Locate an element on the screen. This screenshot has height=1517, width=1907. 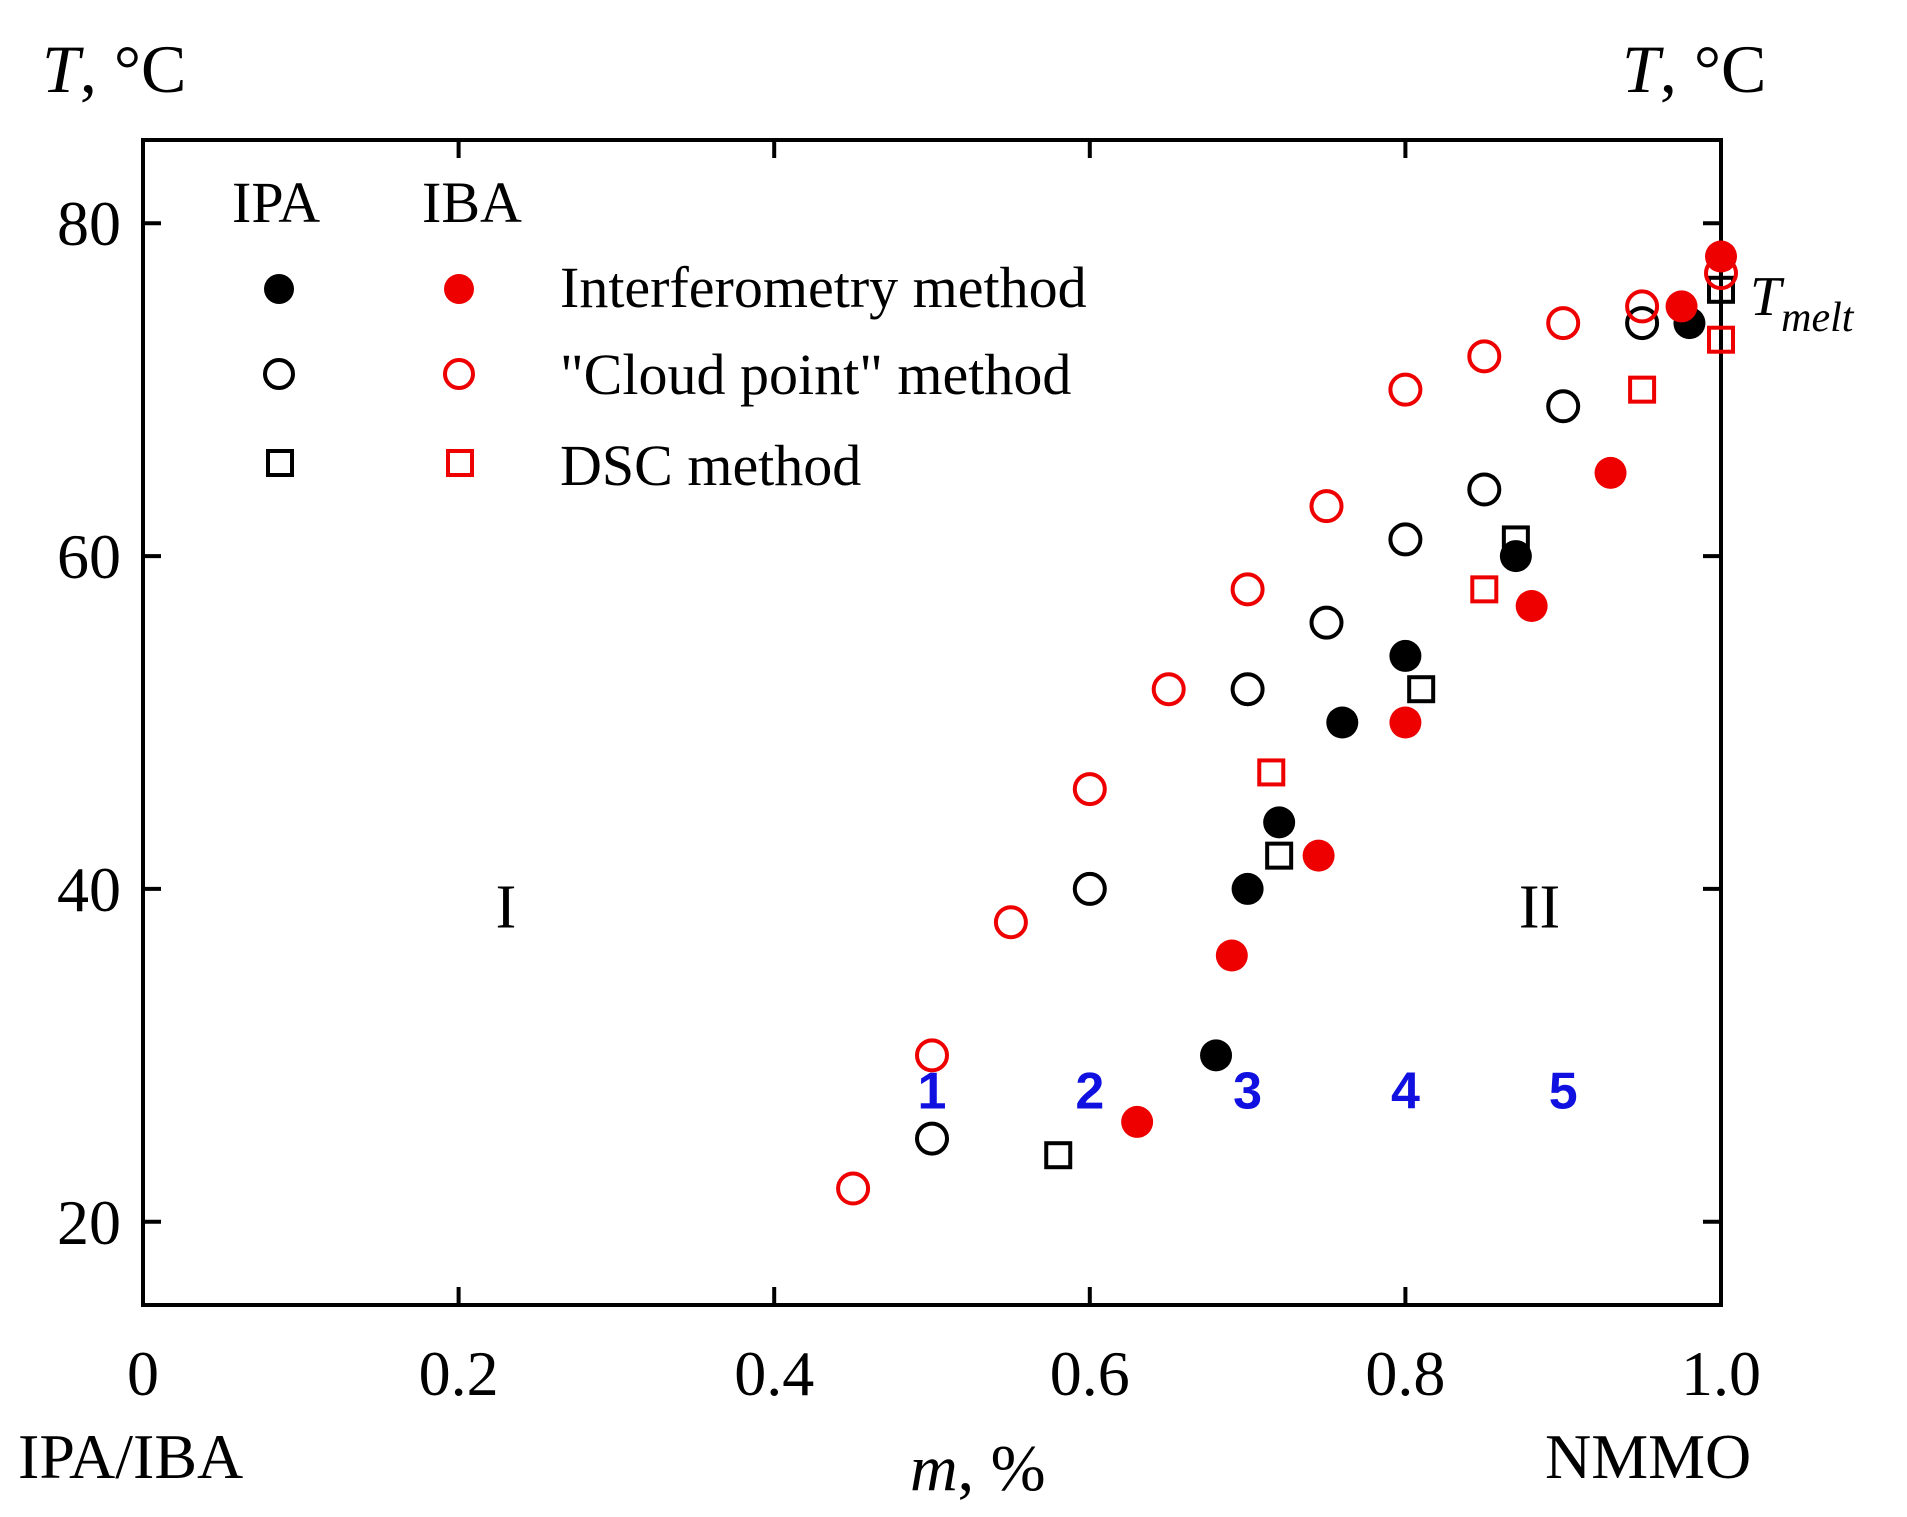
x-left-end-label: IPA/IBA is located at coordinates (130, 1456).